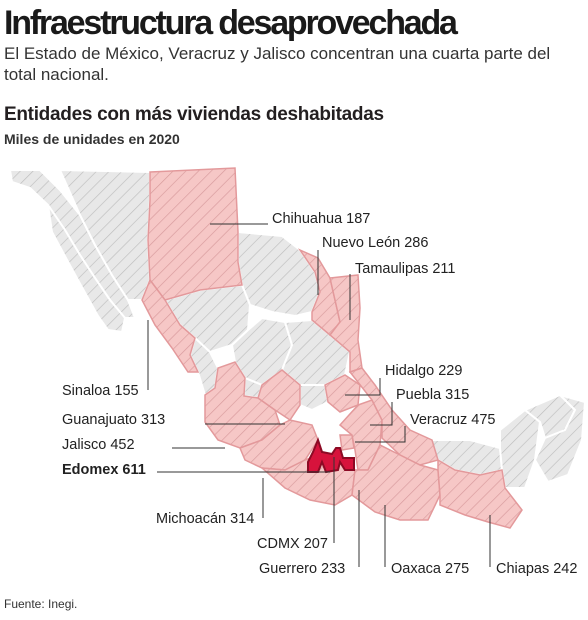 The height and width of the screenshot is (620, 588). I want to click on label-veracruz: Veracruz 475, so click(453, 420).